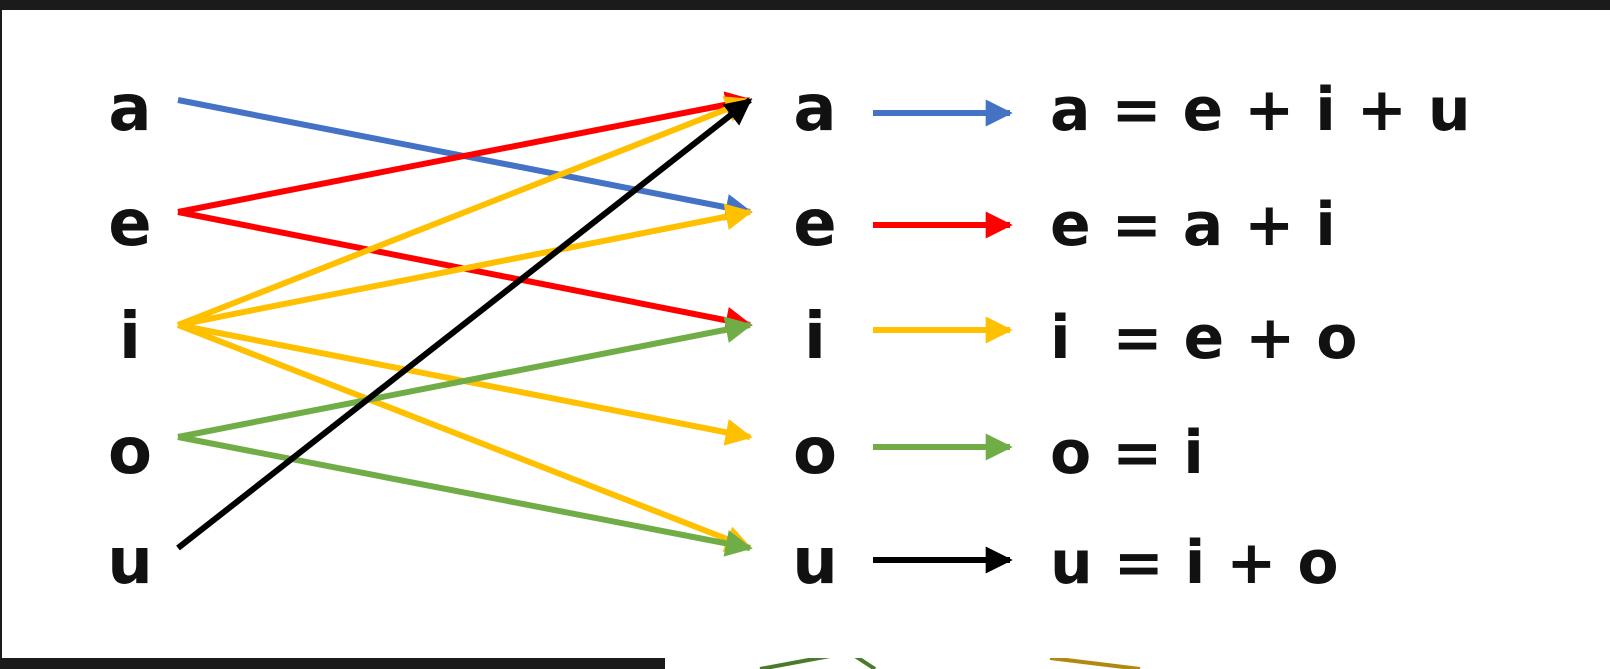 Image resolution: width=1610 pixels, height=669 pixels. I want to click on connection-o-to-i, so click(465, 378).